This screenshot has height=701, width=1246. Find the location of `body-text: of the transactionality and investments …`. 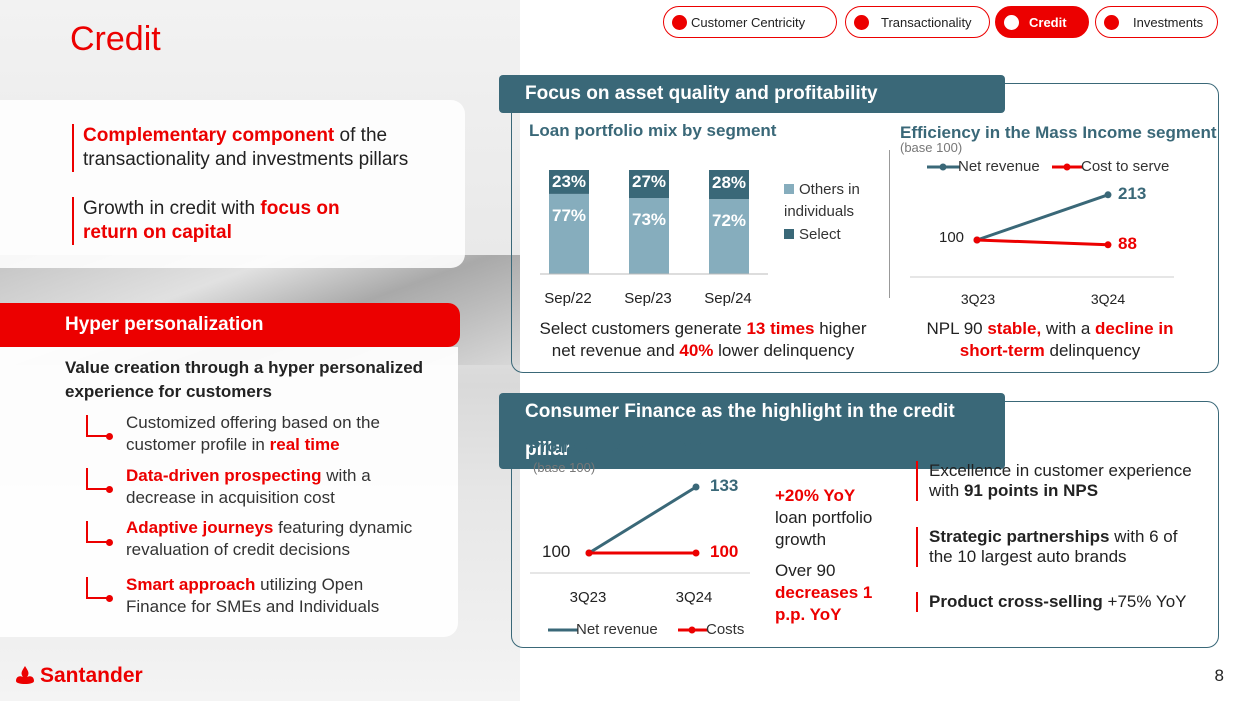

body-text: of the transactionality and investments … is located at coordinates (246, 147).